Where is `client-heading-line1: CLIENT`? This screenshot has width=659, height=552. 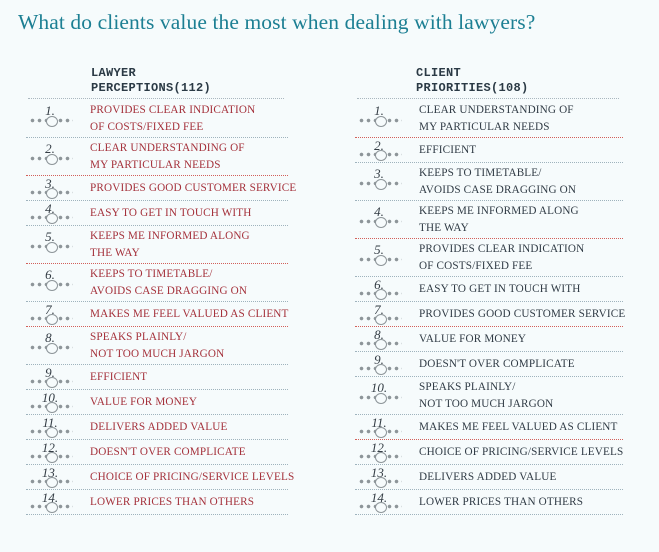 client-heading-line1: CLIENT is located at coordinates (439, 73).